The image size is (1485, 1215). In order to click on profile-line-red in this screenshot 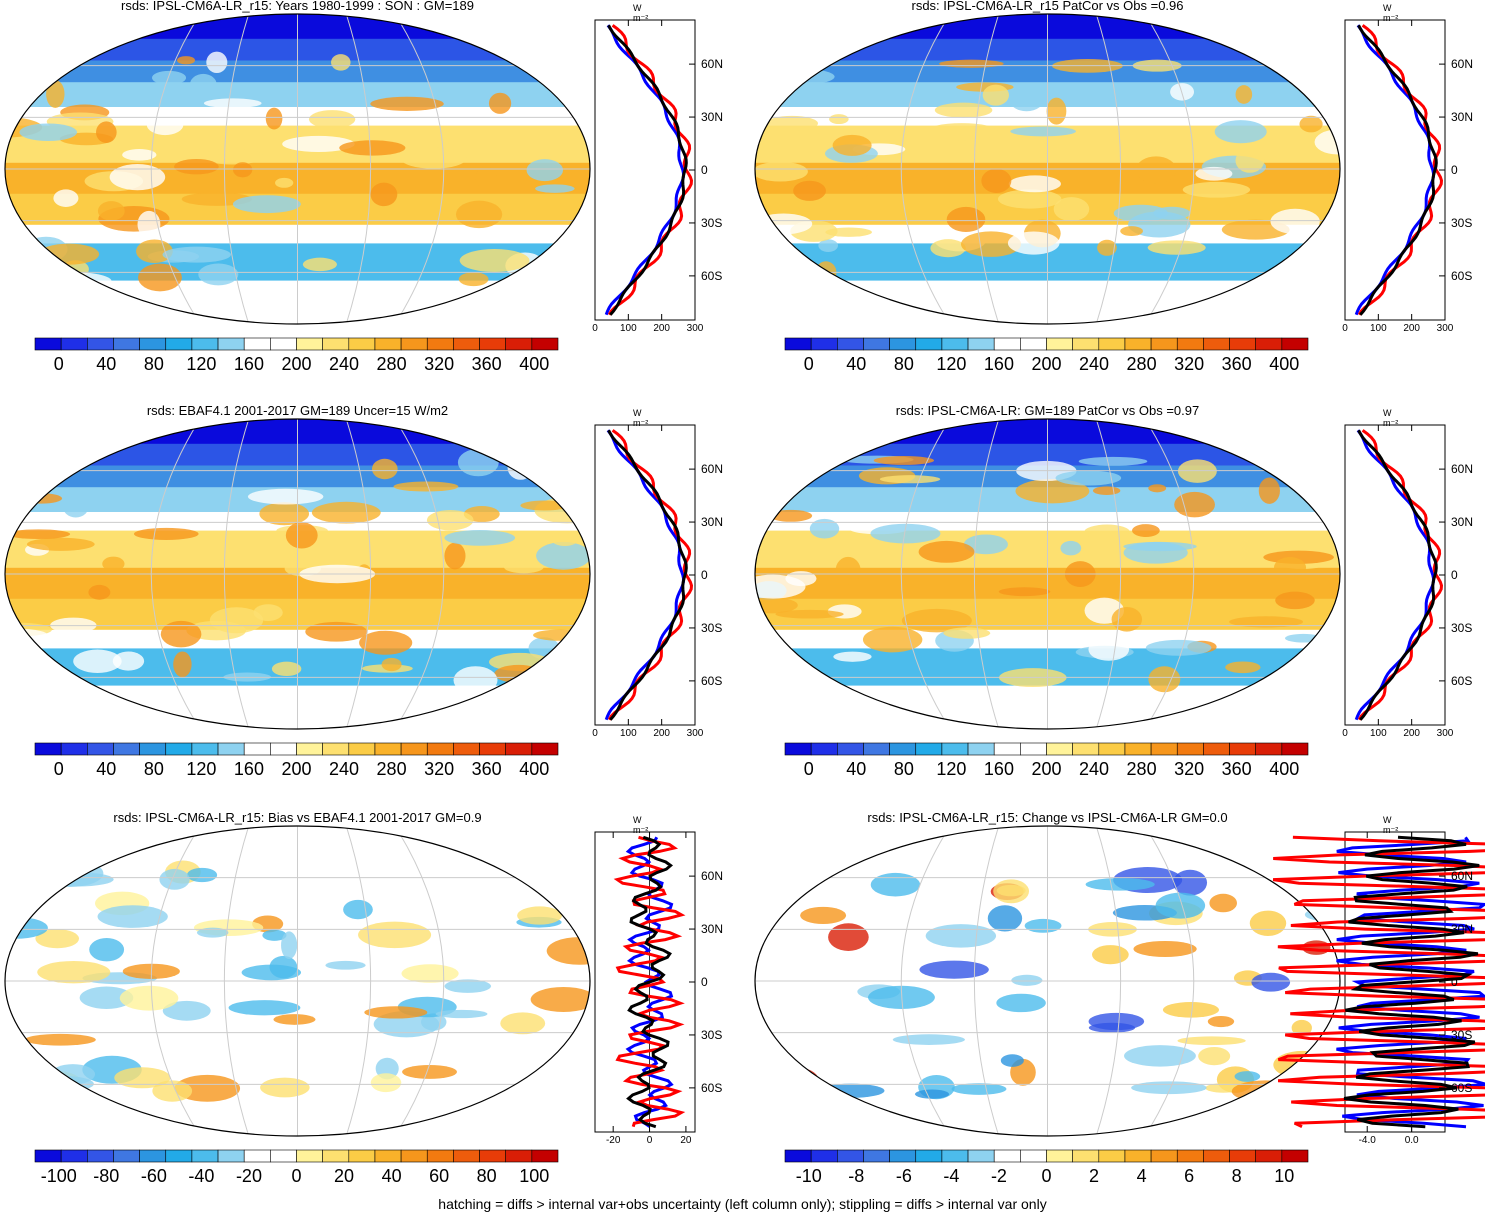, I will do `click(649, 981)`.